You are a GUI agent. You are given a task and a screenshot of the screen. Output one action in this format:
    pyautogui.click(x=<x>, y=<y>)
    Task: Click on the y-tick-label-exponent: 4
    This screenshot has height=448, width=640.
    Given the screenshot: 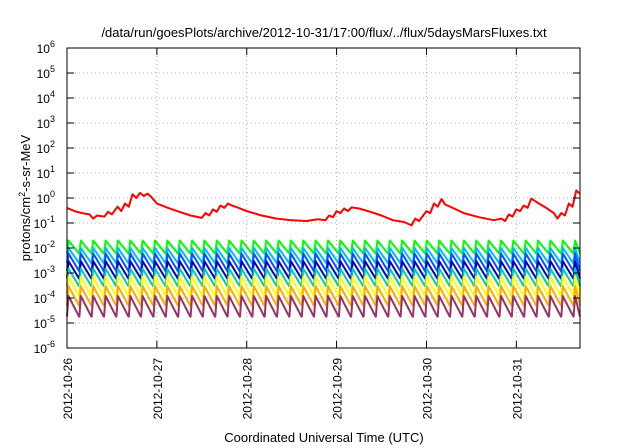 What is the action you would take?
    pyautogui.click(x=52, y=94)
    